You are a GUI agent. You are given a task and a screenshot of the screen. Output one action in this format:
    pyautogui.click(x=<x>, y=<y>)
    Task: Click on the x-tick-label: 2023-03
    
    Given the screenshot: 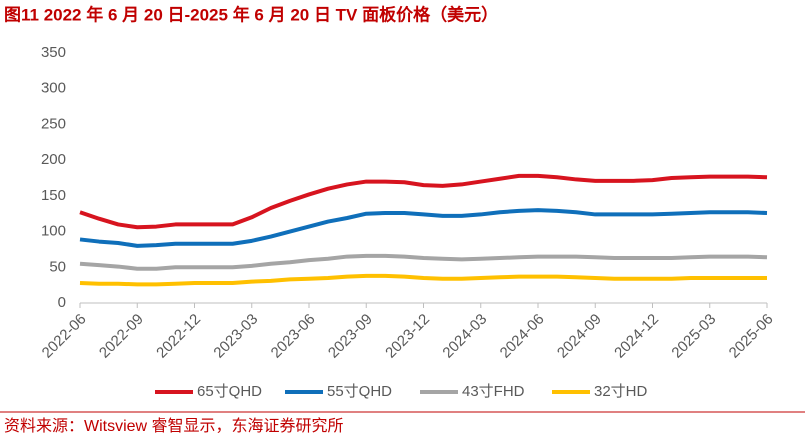 What is the action you would take?
    pyautogui.click(x=235, y=336)
    